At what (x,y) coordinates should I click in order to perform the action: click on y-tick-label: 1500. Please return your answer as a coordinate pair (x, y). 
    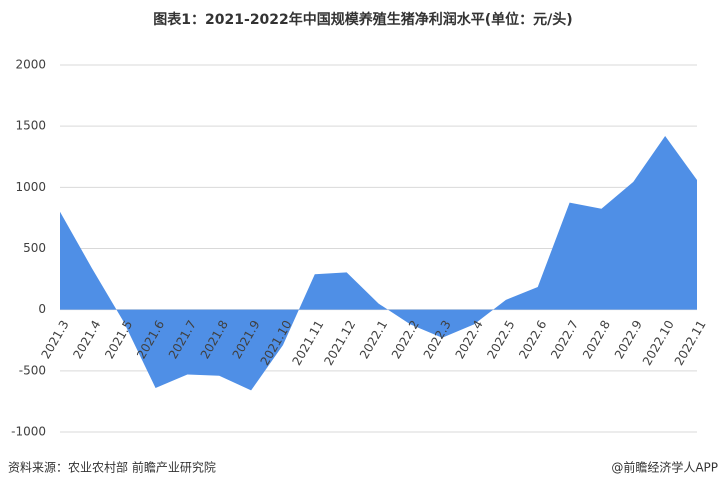
    Looking at the image, I should click on (30, 126).